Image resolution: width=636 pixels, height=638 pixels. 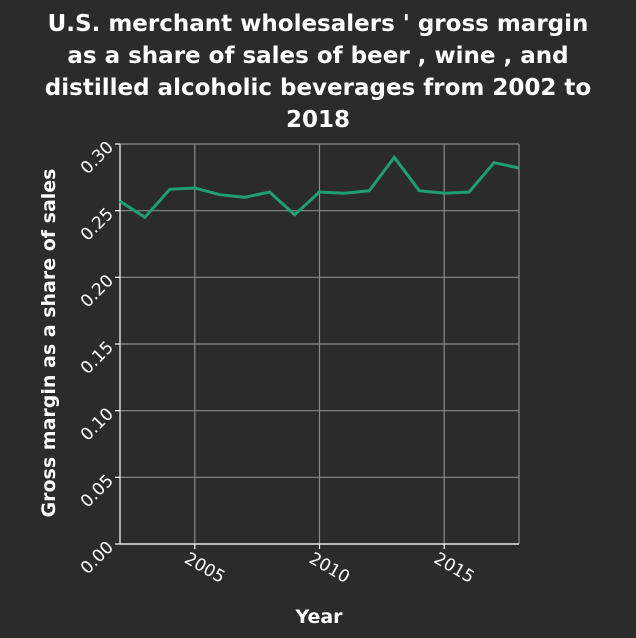 I want to click on chart-title-line: as a share of sales of beer , wine , and, so click(x=317, y=56).